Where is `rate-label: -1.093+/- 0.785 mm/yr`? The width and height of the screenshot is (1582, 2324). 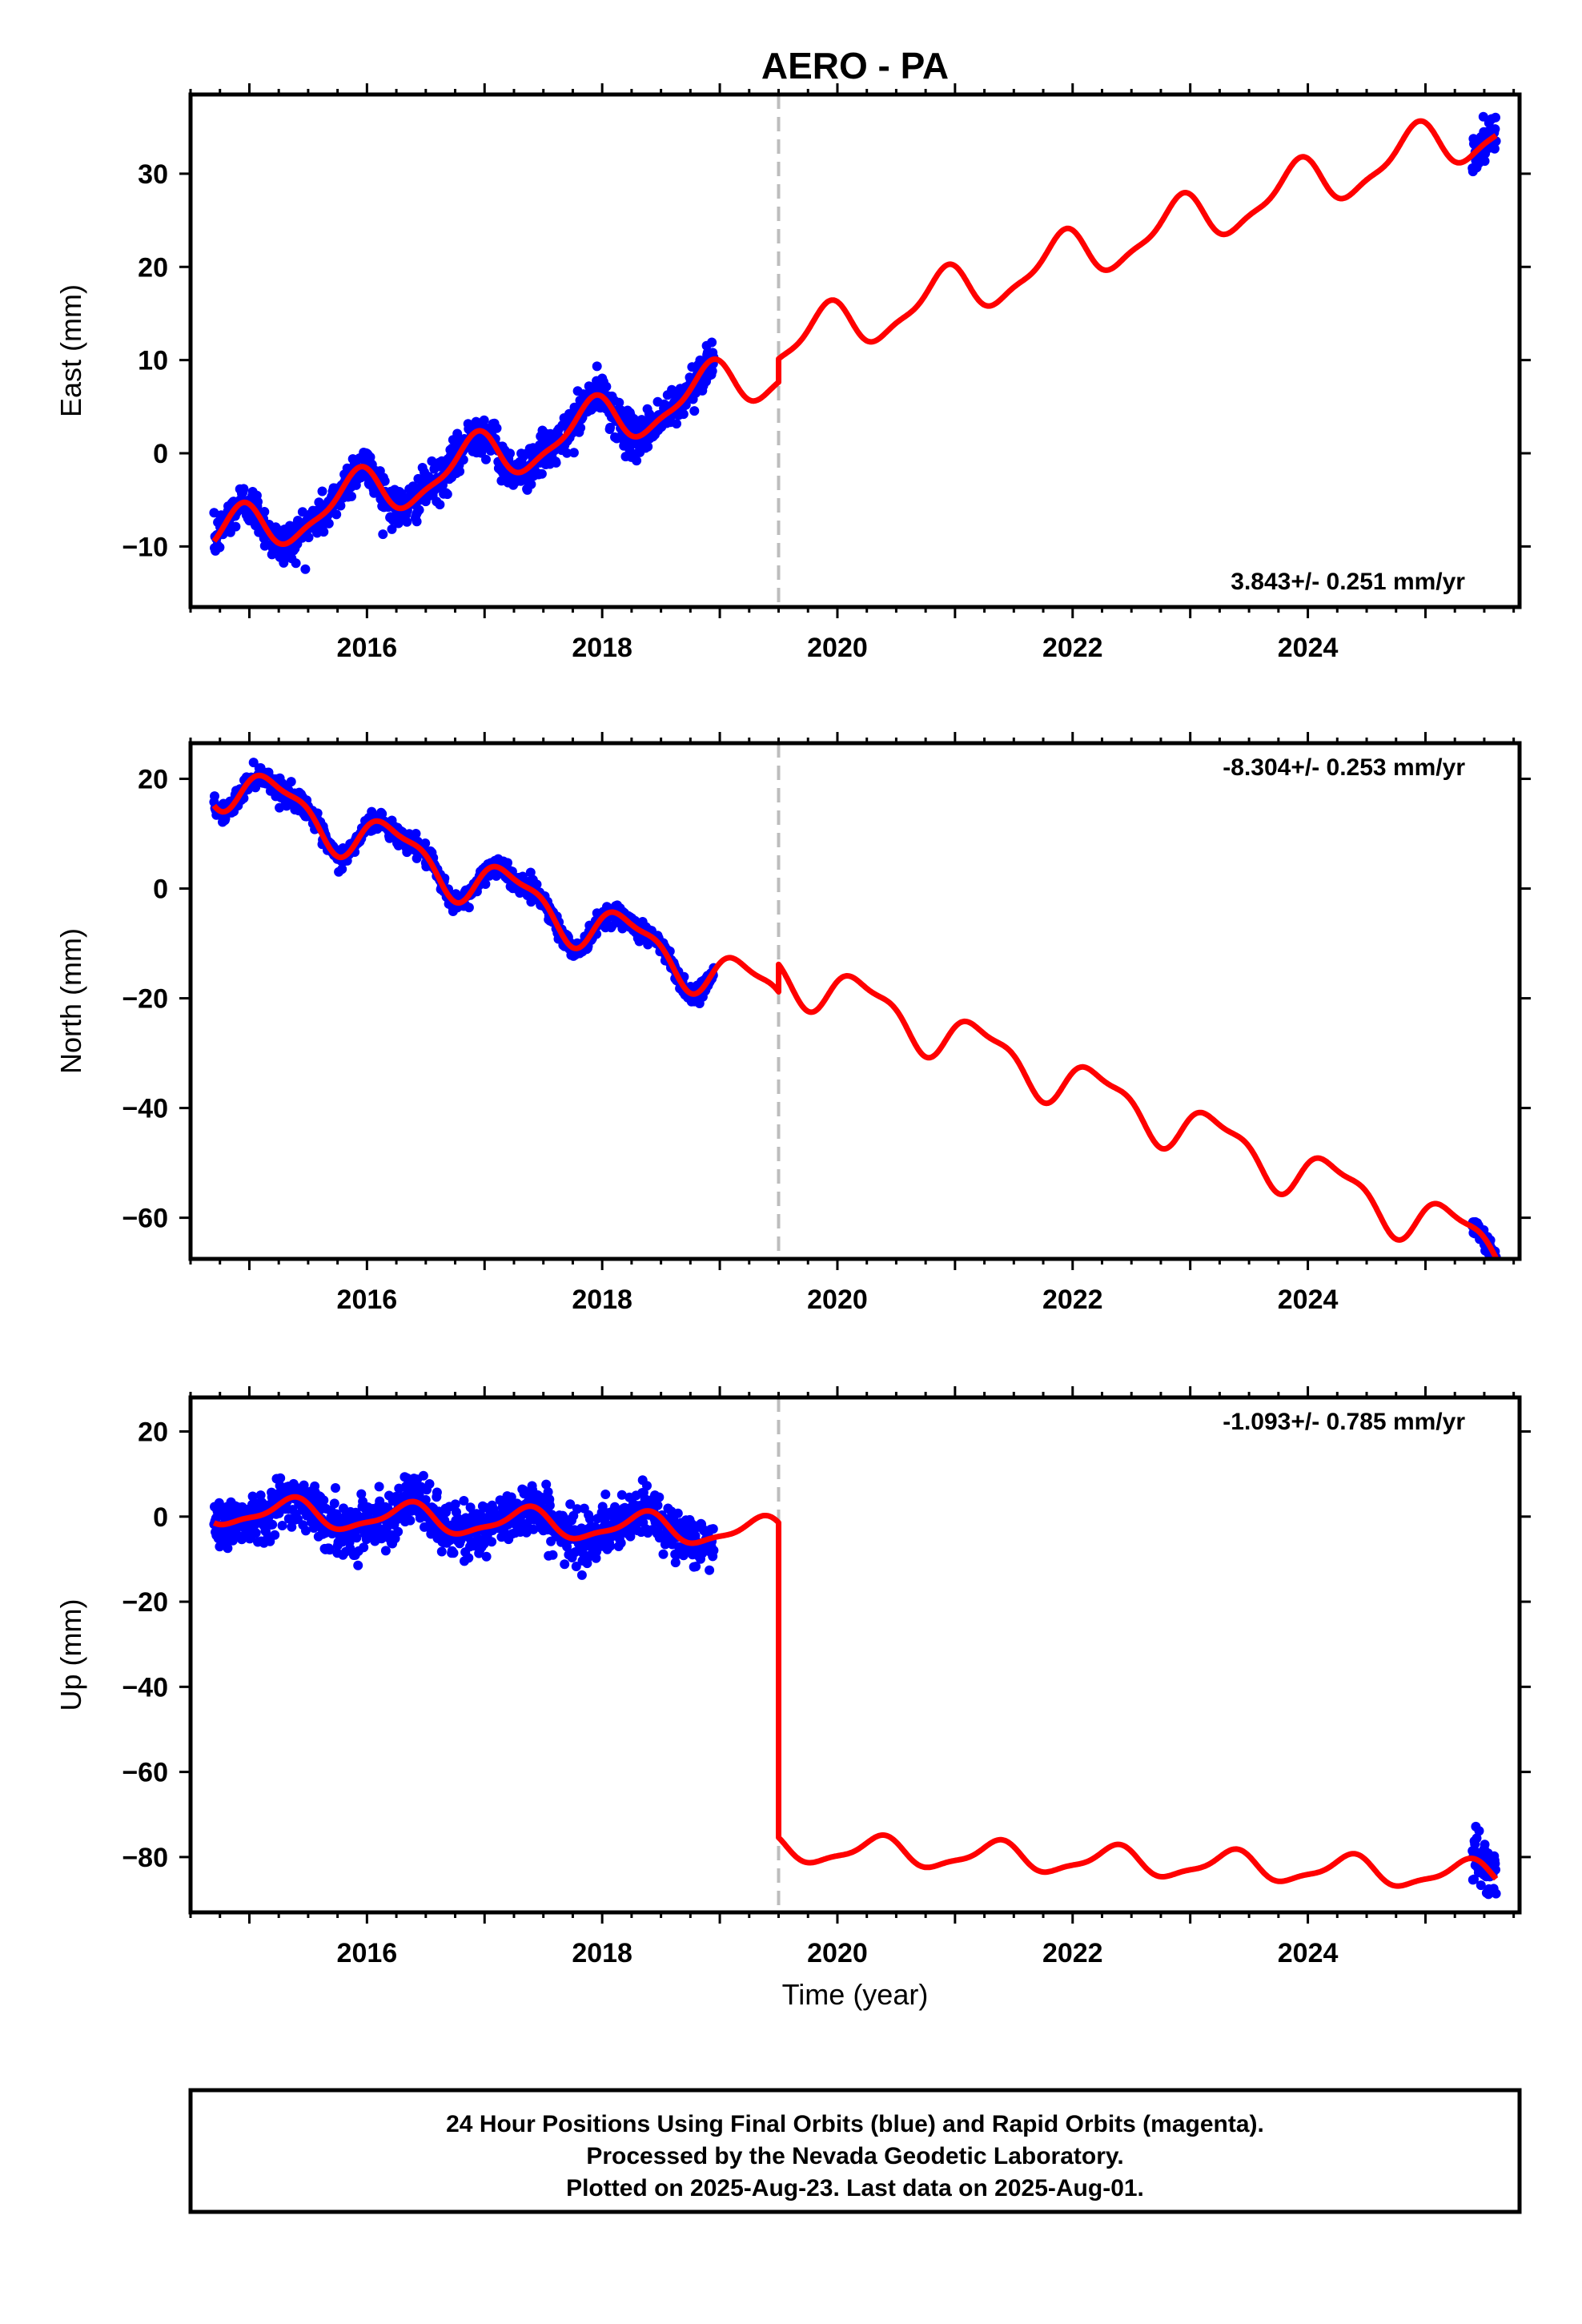 rate-label: -1.093+/- 0.785 mm/yr is located at coordinates (1344, 1422).